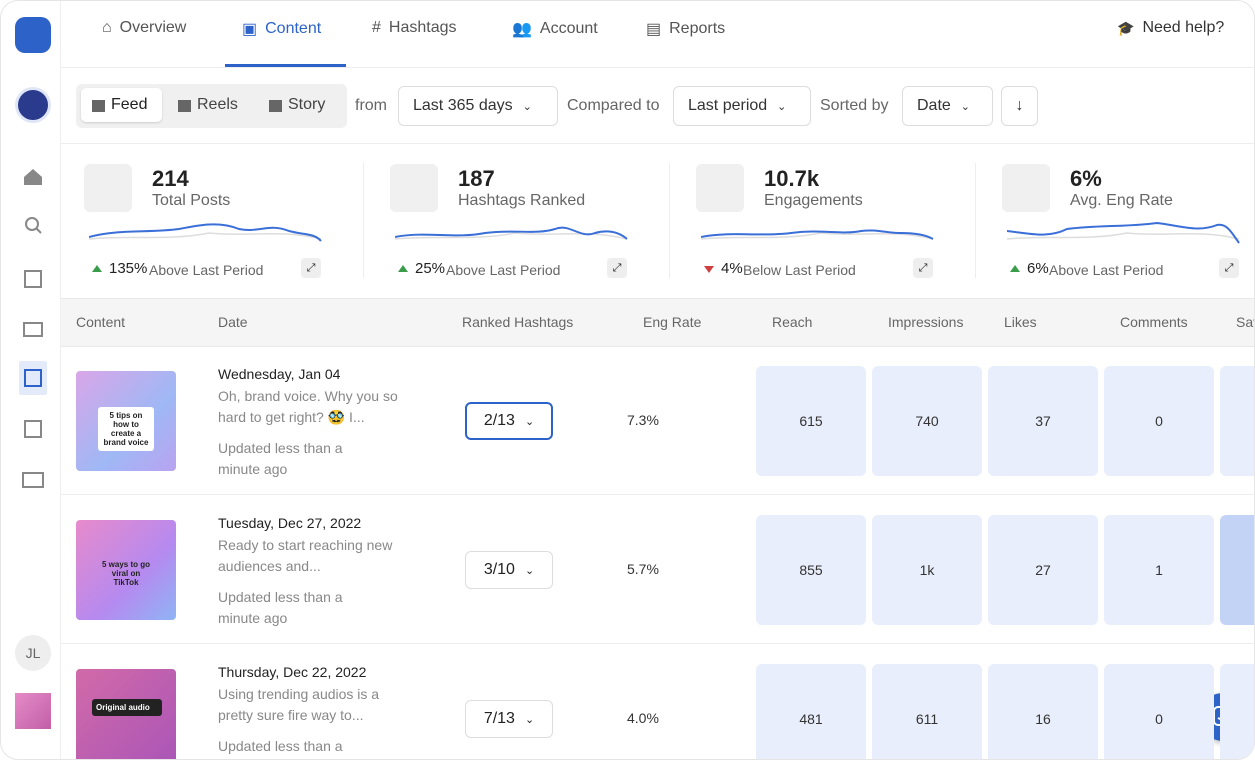 The height and width of the screenshot is (760, 1255). What do you see at coordinates (33, 331) in the screenshot?
I see `side-icons` at bounding box center [33, 331].